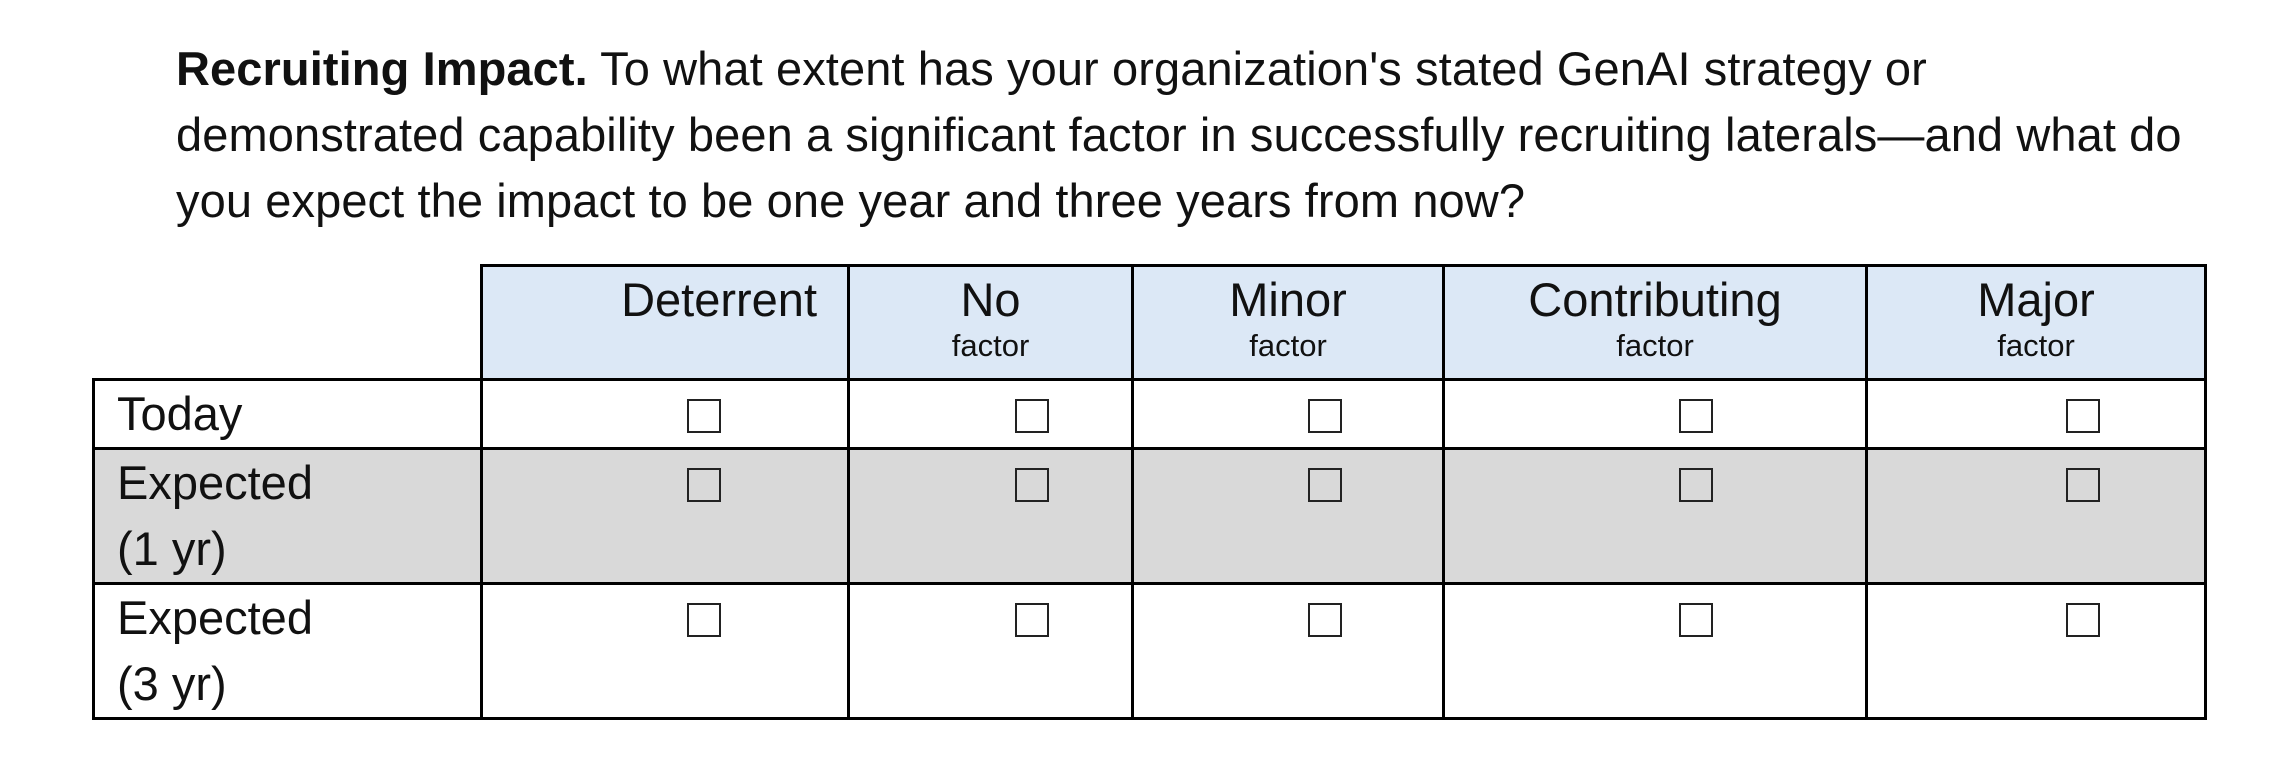 The width and height of the screenshot is (2292, 776). What do you see at coordinates (1288, 299) in the screenshot?
I see `column-label: Minor` at bounding box center [1288, 299].